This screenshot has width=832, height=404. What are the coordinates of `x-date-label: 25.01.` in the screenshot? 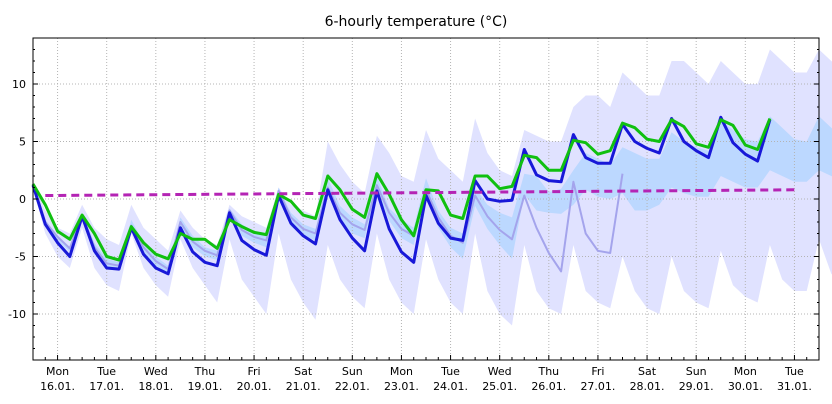 It's located at (499, 386).